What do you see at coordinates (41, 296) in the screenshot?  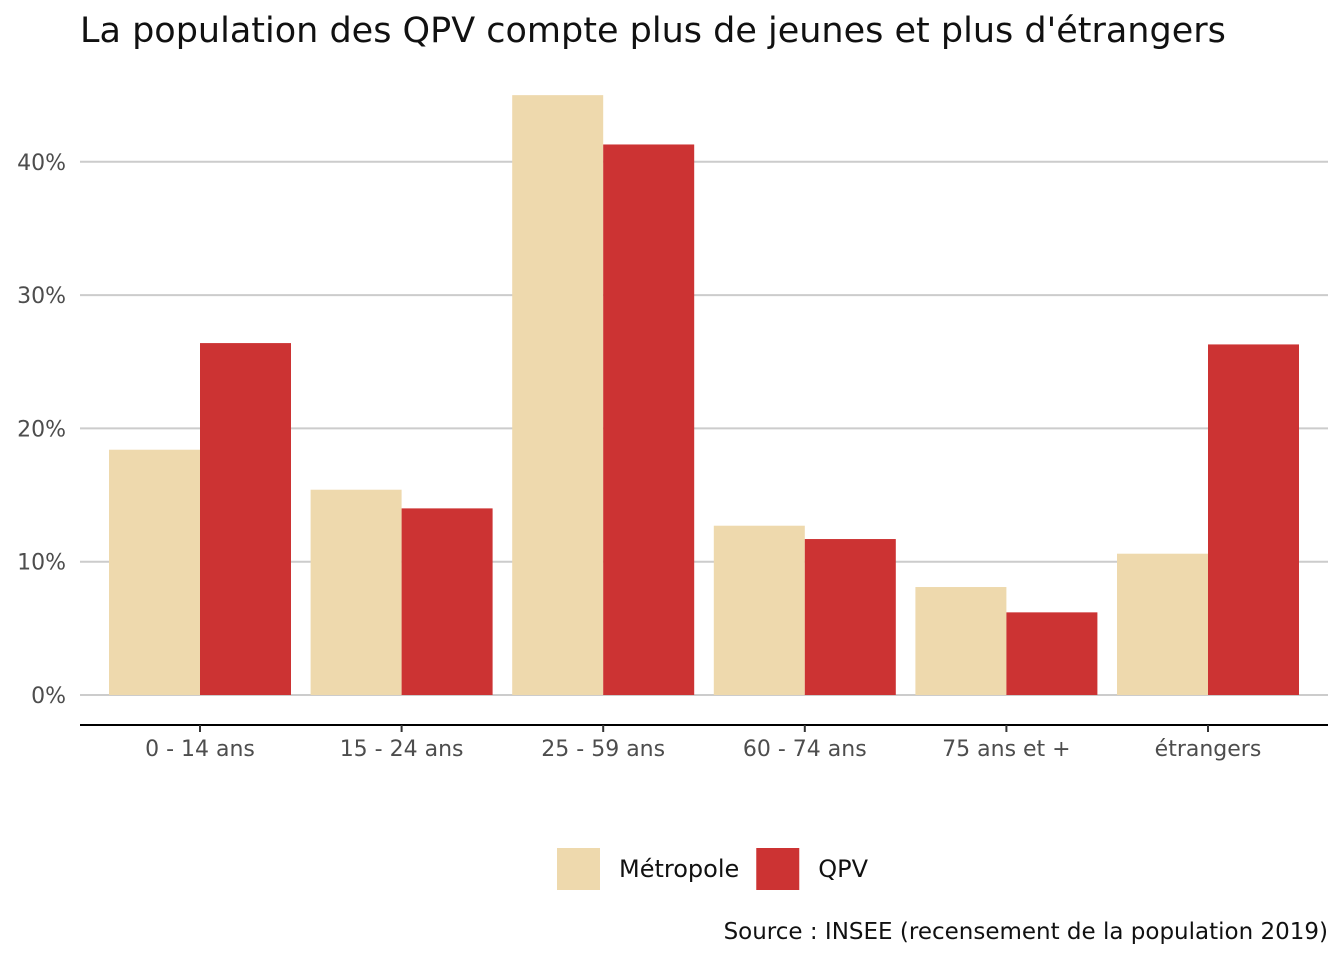 I see `y-tick-label: 30%` at bounding box center [41, 296].